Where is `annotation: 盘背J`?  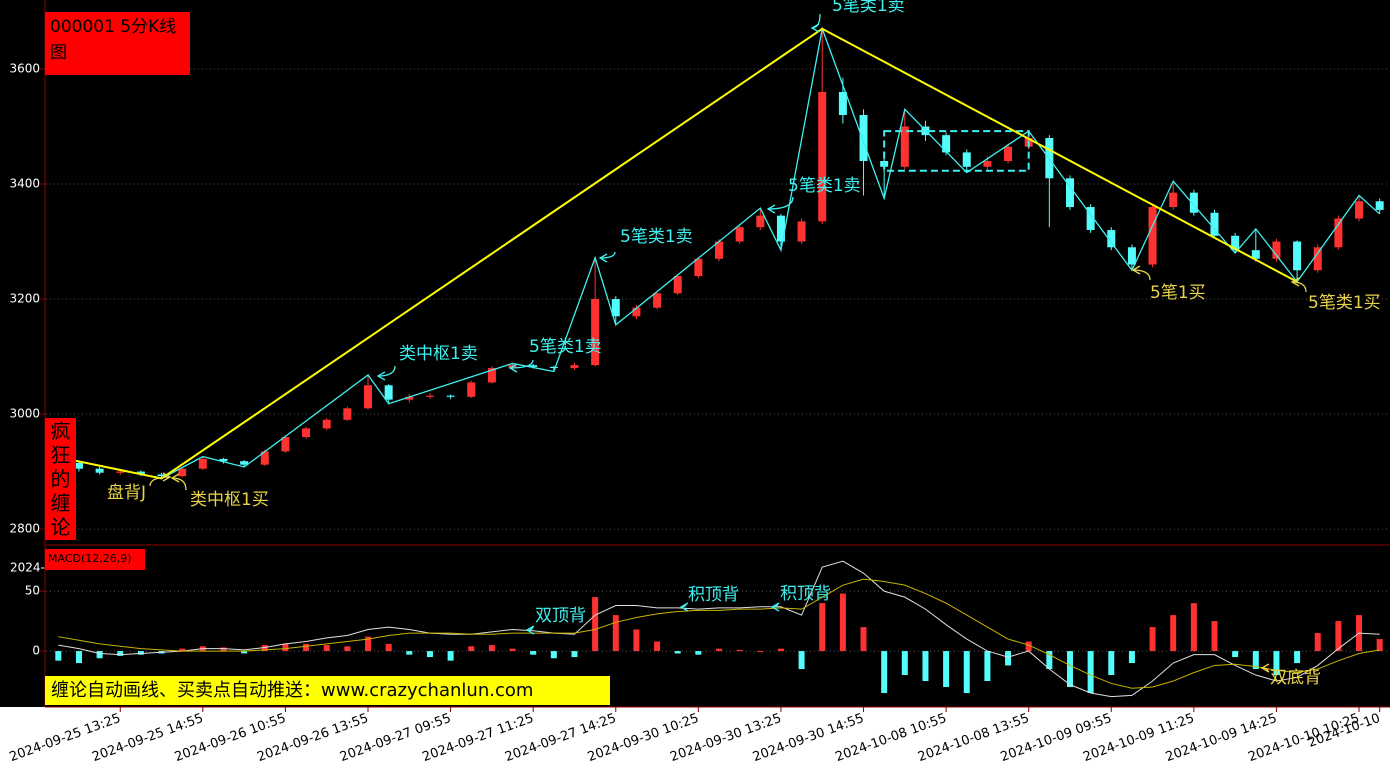 annotation: 盘背J is located at coordinates (126, 493).